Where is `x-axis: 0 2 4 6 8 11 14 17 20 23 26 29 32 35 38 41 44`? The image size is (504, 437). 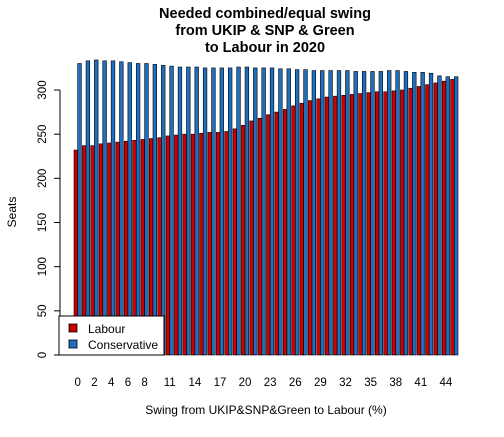 x-axis: 0 2 4 6 8 11 14 17 20 23 26 29 32 35 38 41 44 is located at coordinates (263, 383).